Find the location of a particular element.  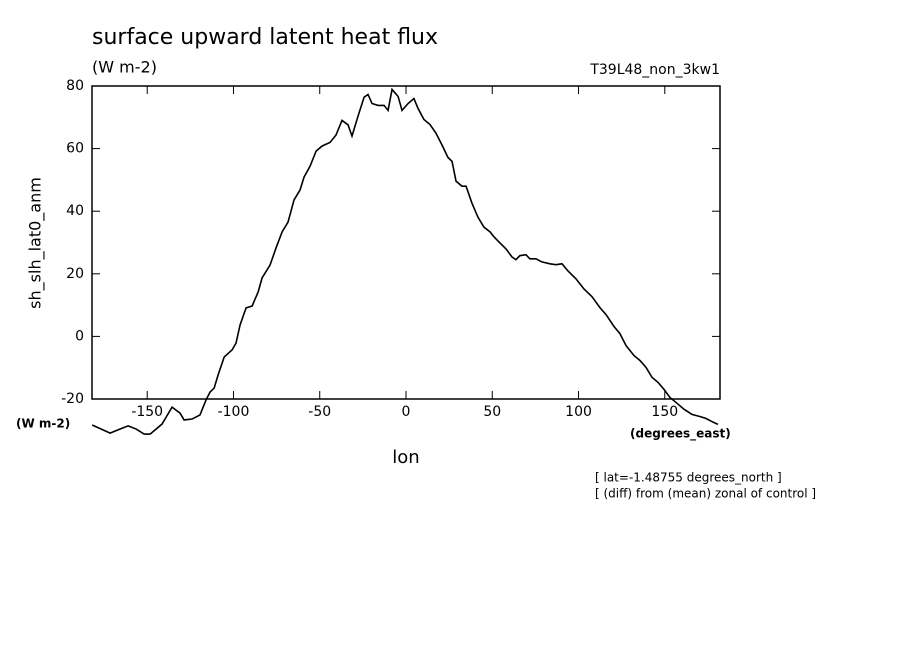

y-axis-title: sh_slh_lat0_anm is located at coordinates (36, 243).